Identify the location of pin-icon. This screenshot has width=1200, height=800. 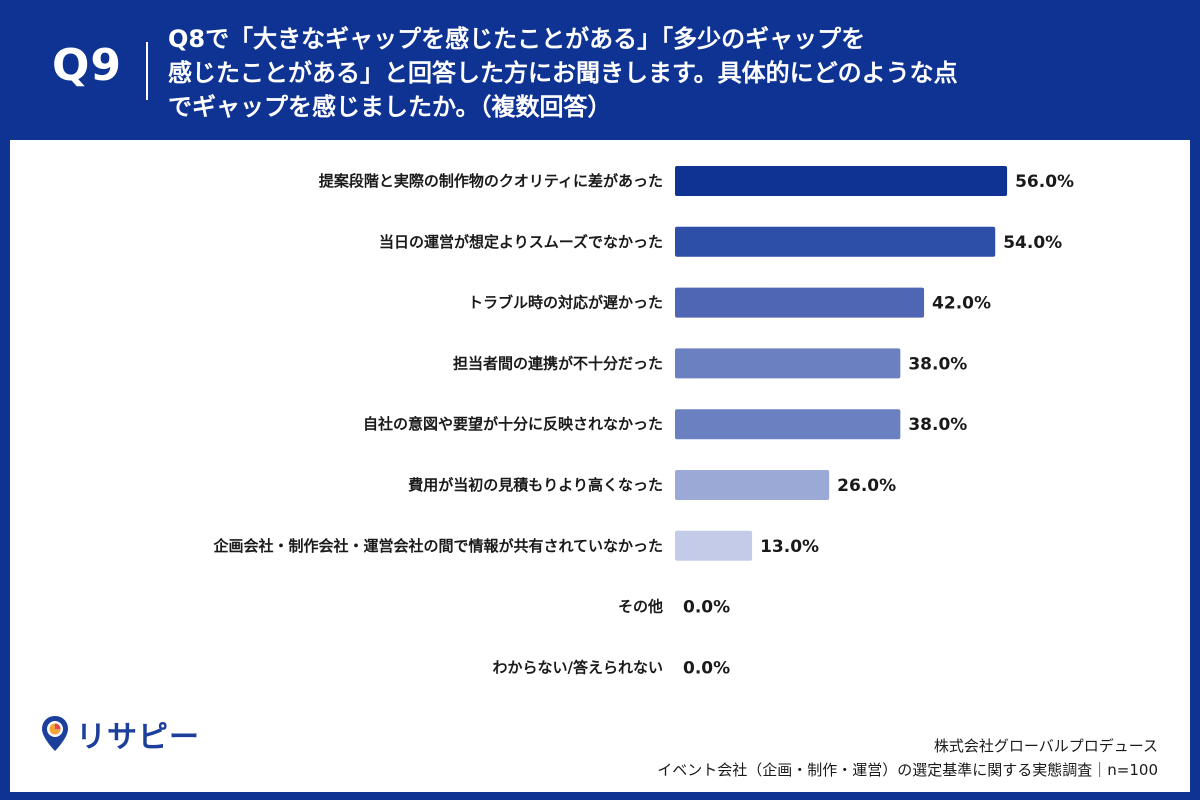
(55, 734).